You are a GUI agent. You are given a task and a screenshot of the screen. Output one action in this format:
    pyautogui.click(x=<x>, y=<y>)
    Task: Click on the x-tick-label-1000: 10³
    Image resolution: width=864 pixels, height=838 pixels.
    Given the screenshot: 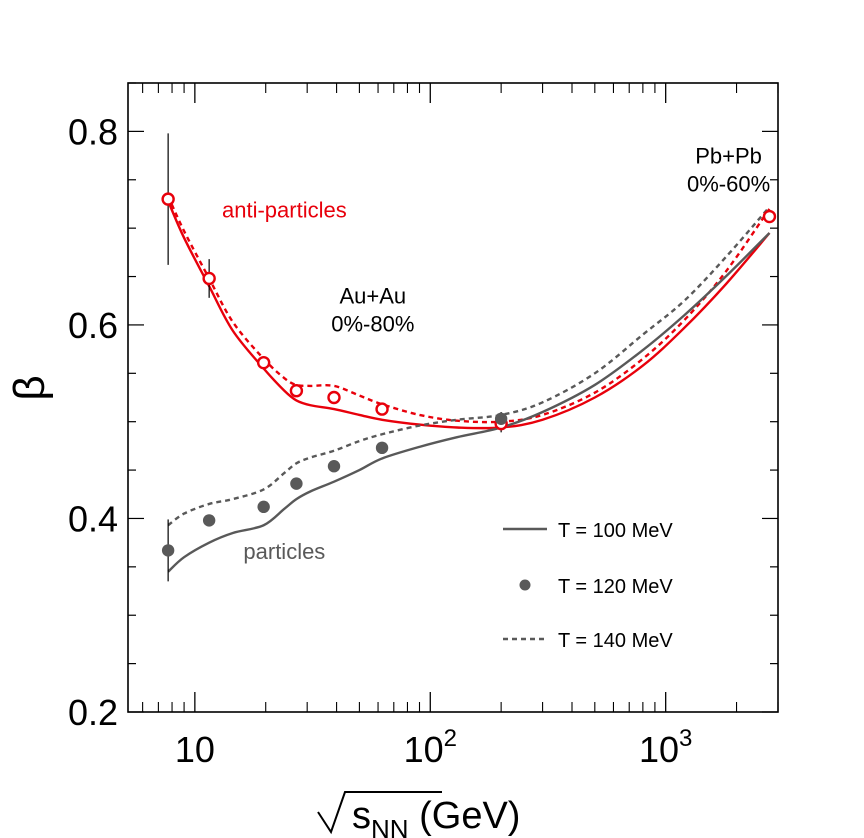 What is the action you would take?
    pyautogui.click(x=665, y=747)
    